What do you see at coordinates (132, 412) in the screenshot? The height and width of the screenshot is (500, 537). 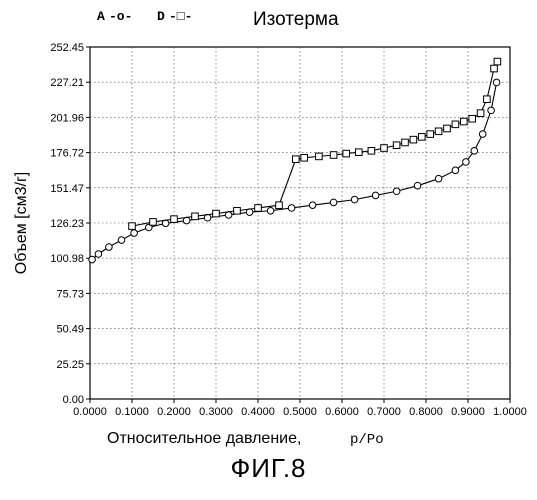 I see `x-tick-label: 0.1000` at bounding box center [132, 412].